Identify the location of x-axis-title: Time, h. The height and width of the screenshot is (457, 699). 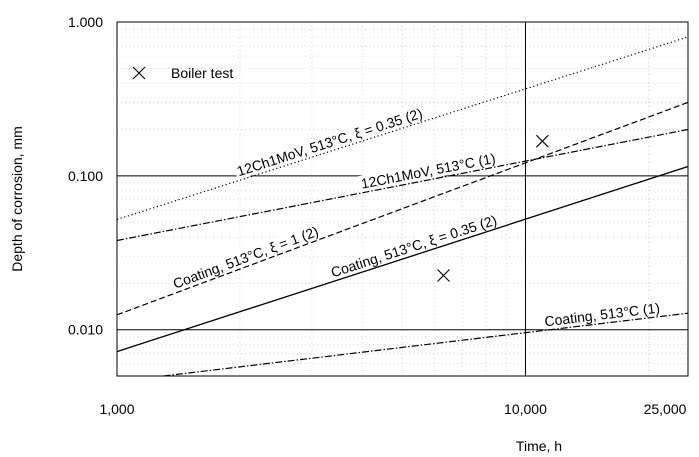
(539, 446).